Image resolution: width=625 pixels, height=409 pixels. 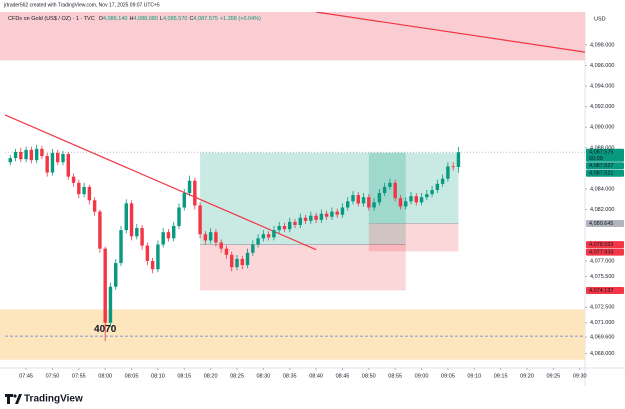 What do you see at coordinates (602, 277) in the screenshot?
I see `y-tick-label: 4,075.500` at bounding box center [602, 277].